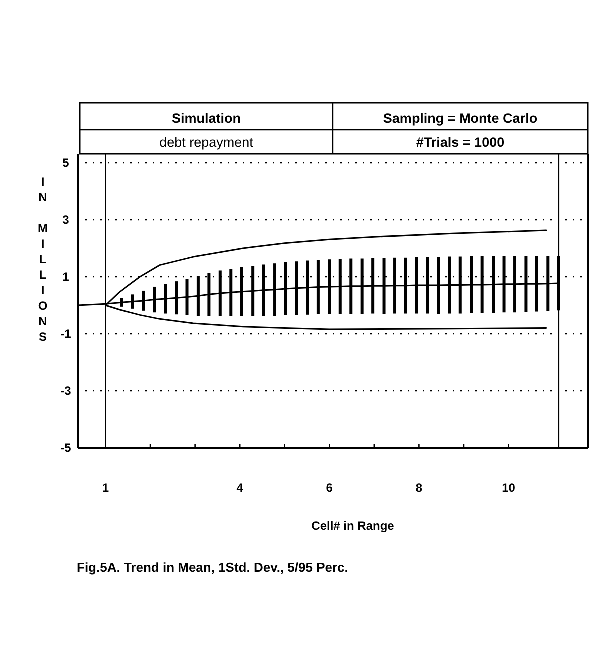 This screenshot has width=602, height=655. What do you see at coordinates (43, 259) in the screenshot?
I see `text: IN MILLIONS` at bounding box center [43, 259].